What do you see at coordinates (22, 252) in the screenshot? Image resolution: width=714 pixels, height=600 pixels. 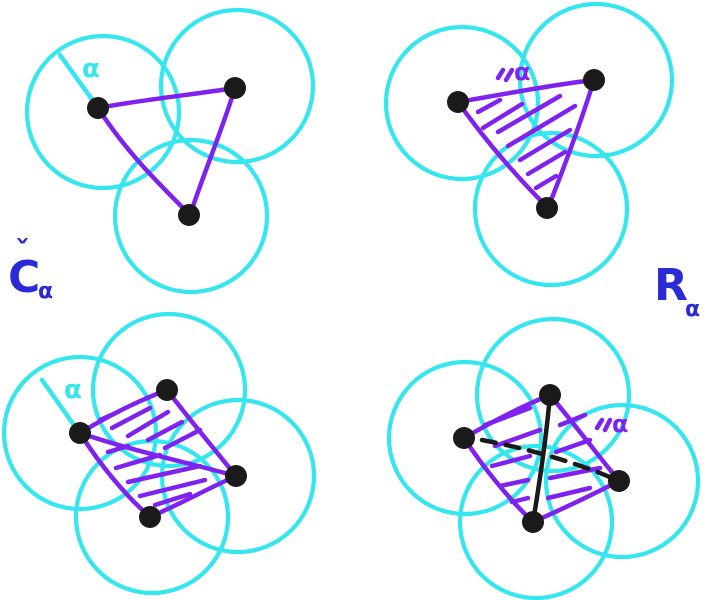 I see `cech-accent: ˇ` at bounding box center [22, 252].